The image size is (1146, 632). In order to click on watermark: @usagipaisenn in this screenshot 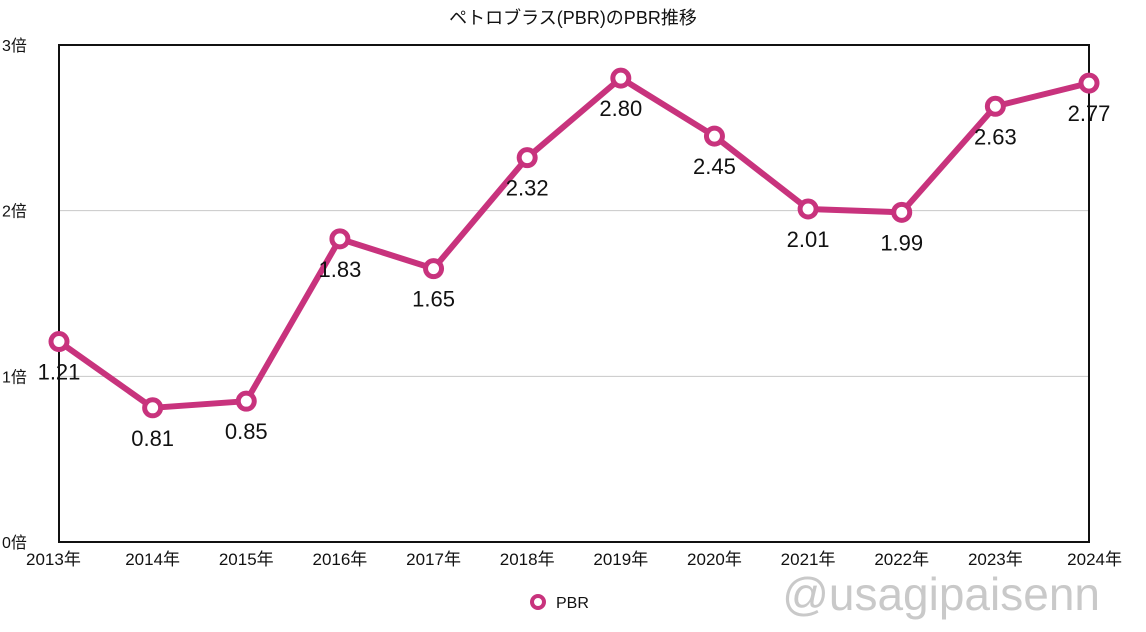, I will do `click(941, 594)`.